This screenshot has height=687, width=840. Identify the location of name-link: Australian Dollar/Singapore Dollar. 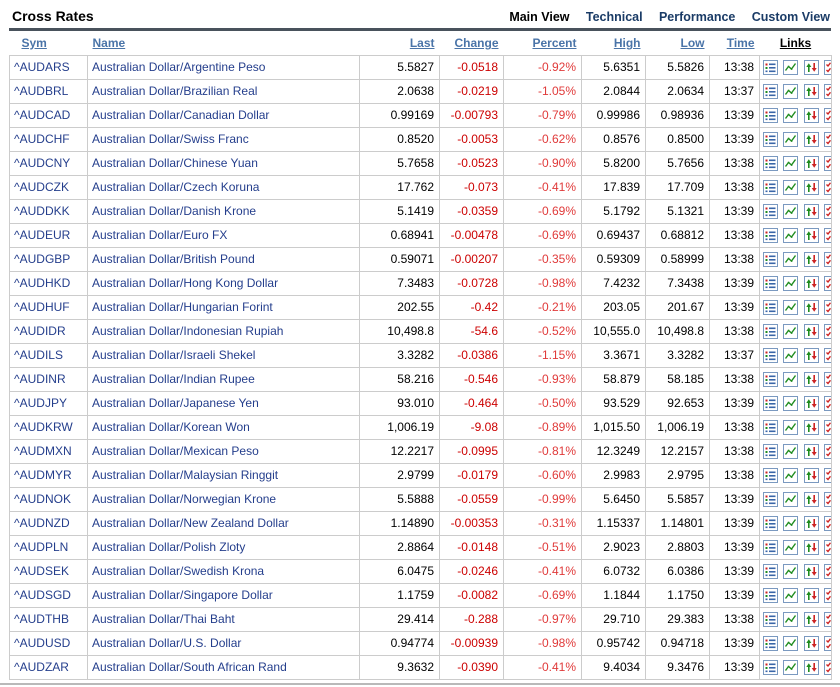
(182, 595).